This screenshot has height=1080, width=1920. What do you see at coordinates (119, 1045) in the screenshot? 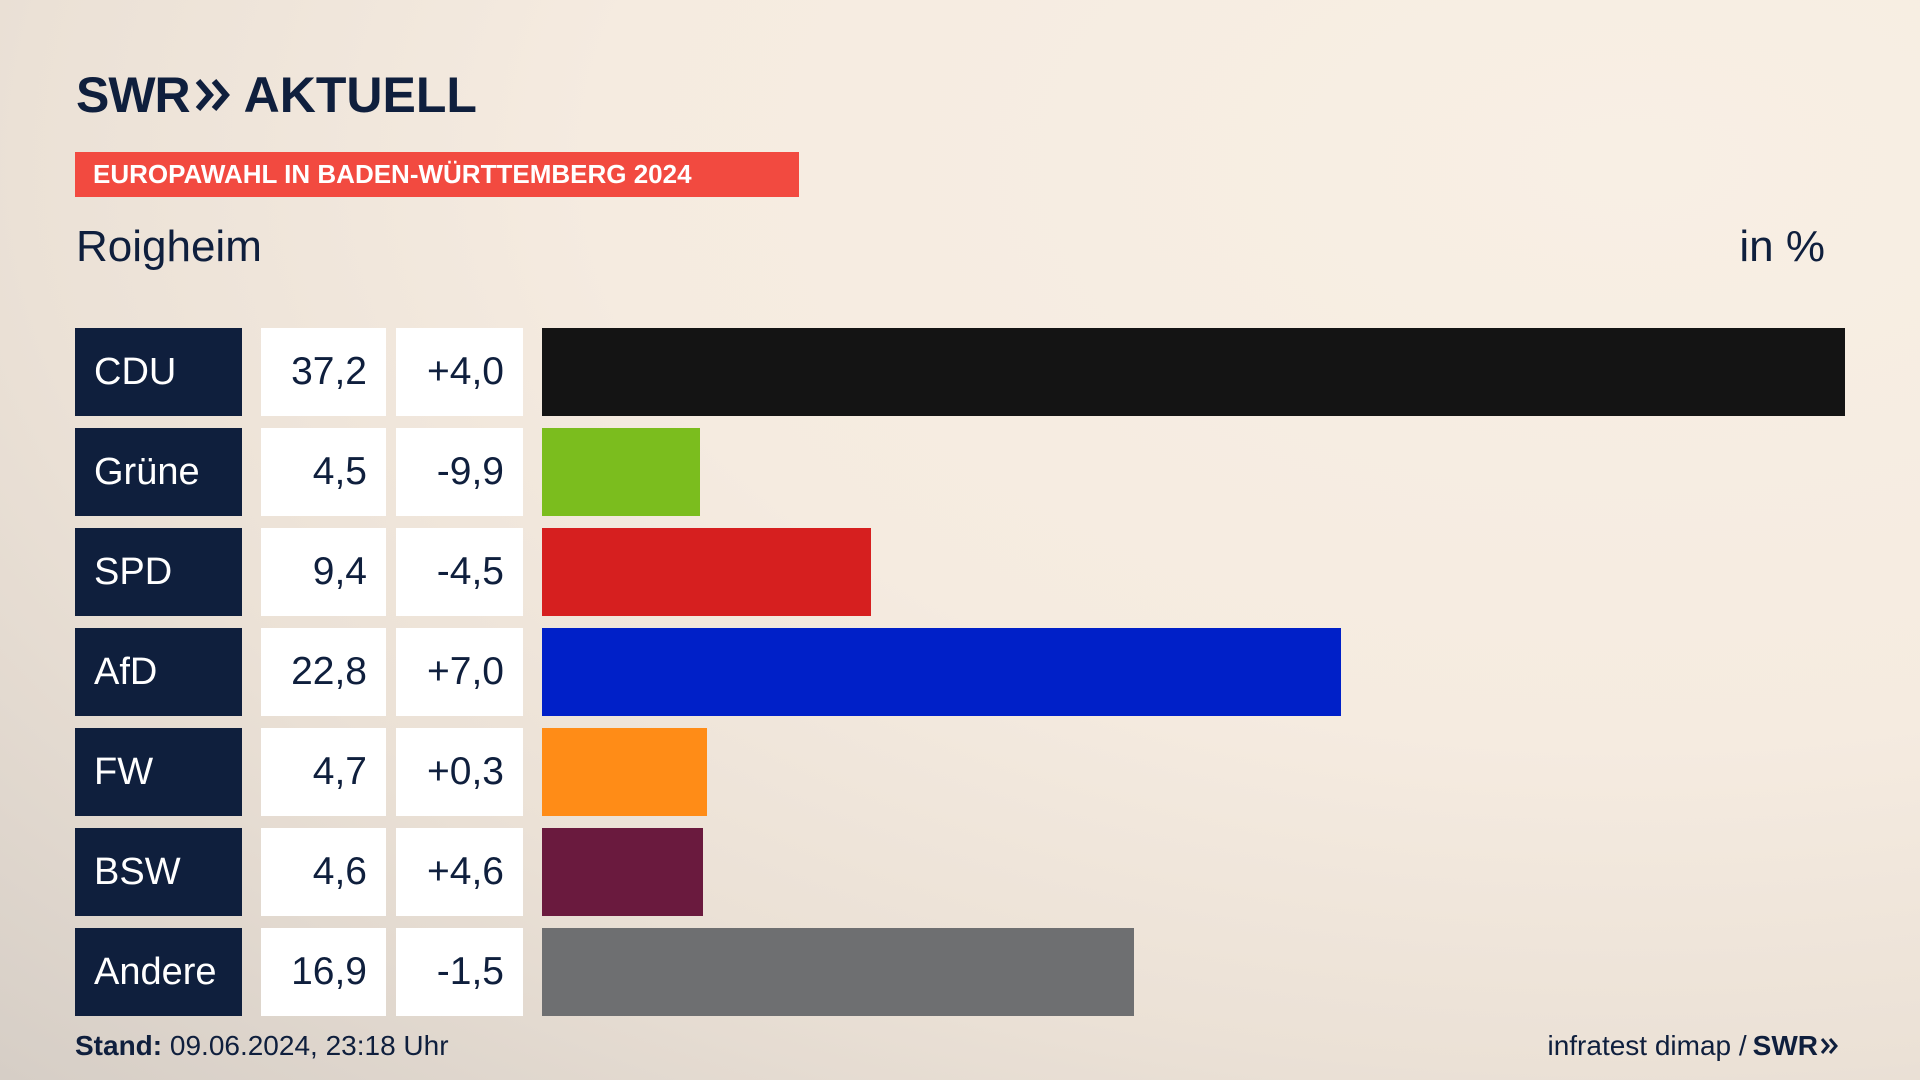
I see `stand-label: Stand:` at bounding box center [119, 1045].